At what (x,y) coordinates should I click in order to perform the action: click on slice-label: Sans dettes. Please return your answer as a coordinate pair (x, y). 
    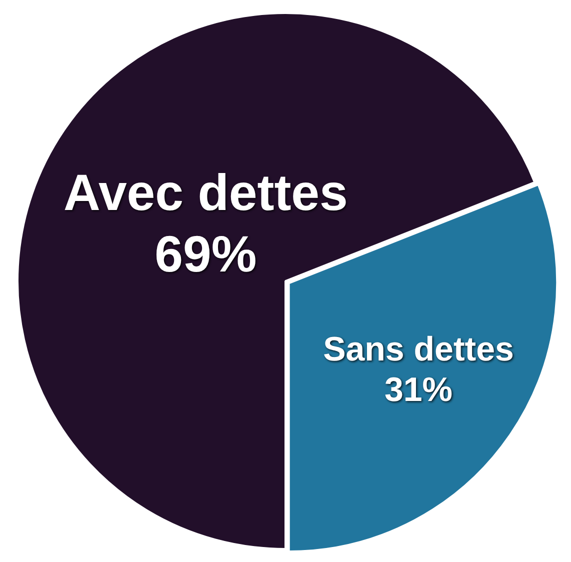
    Looking at the image, I should click on (418, 349).